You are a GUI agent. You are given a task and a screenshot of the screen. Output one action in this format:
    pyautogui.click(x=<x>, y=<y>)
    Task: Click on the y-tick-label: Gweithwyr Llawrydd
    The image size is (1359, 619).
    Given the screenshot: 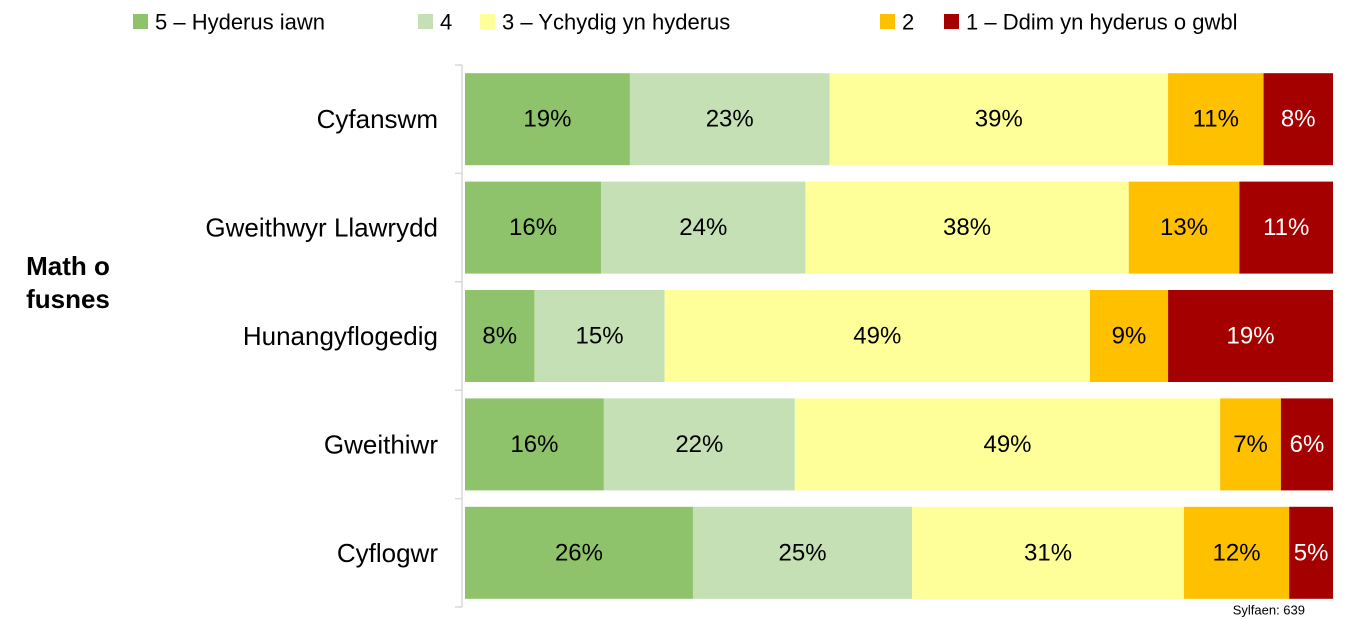 What is the action you would take?
    pyautogui.click(x=321, y=228)
    